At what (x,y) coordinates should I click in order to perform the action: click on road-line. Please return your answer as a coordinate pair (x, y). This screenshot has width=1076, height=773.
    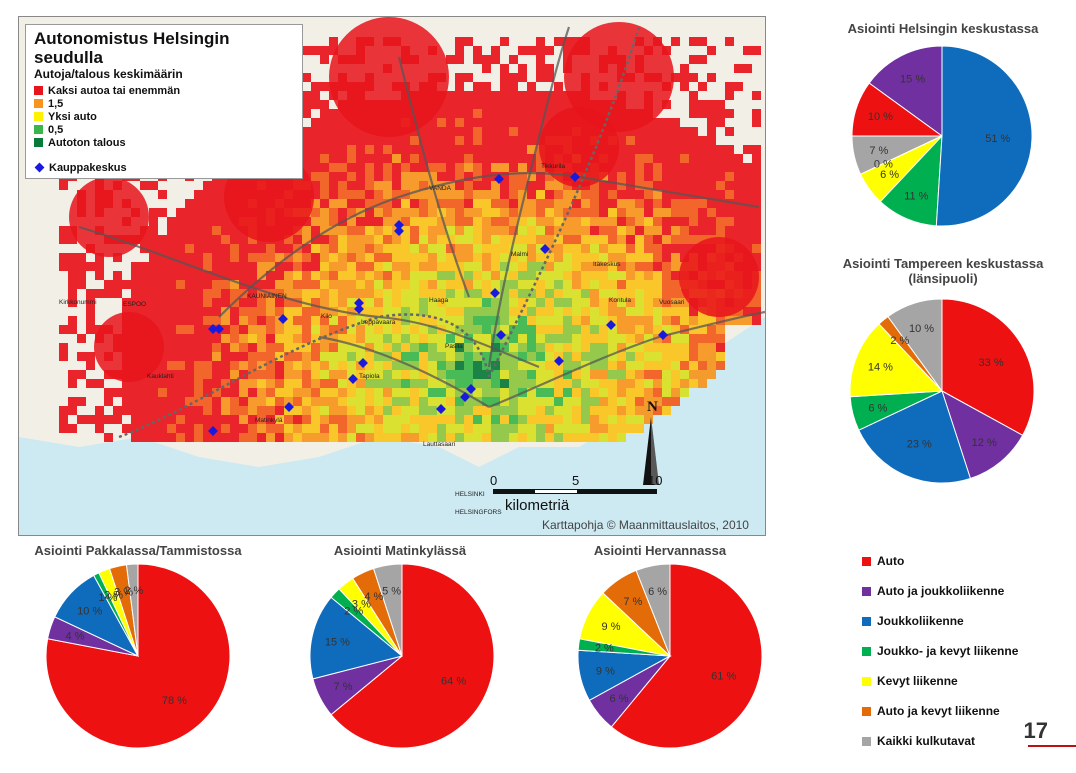
    Looking at the image, I should click on (309, 297).